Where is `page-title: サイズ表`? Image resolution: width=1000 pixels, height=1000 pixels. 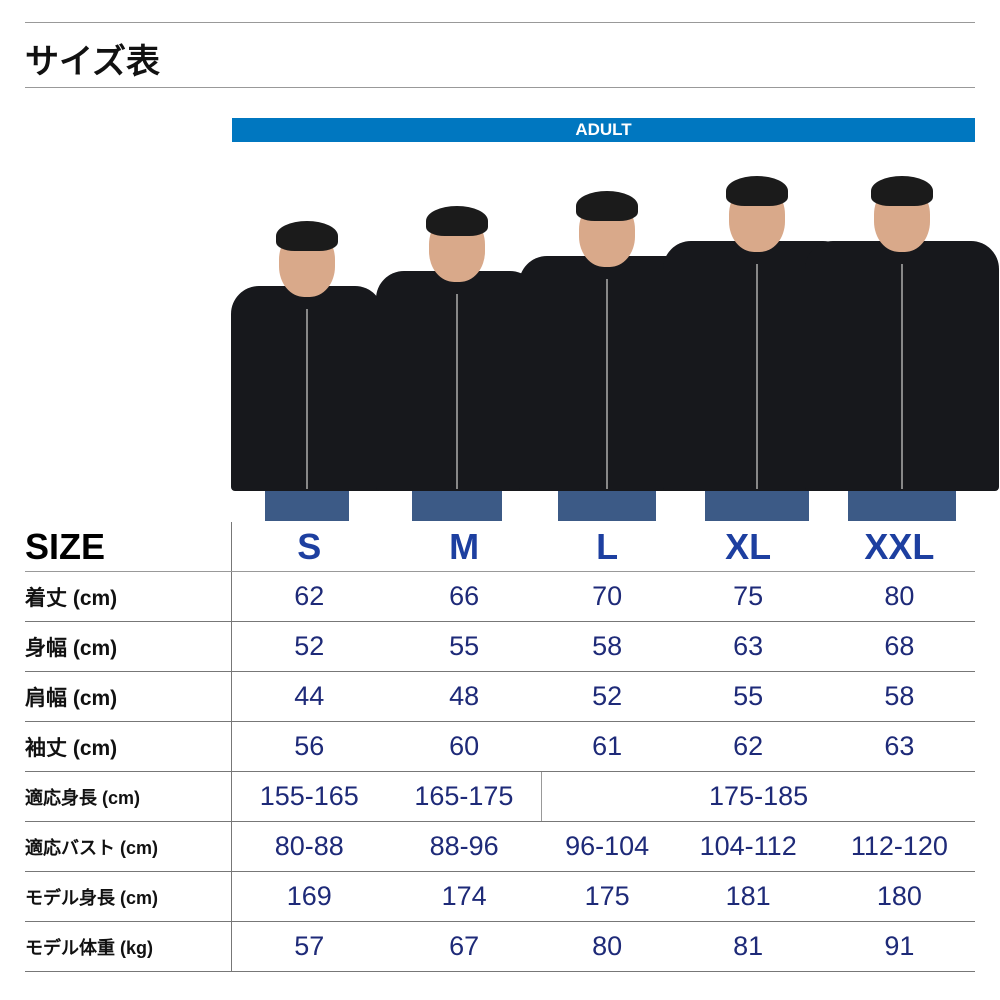
page-title: サイズ表 is located at coordinates (92, 62).